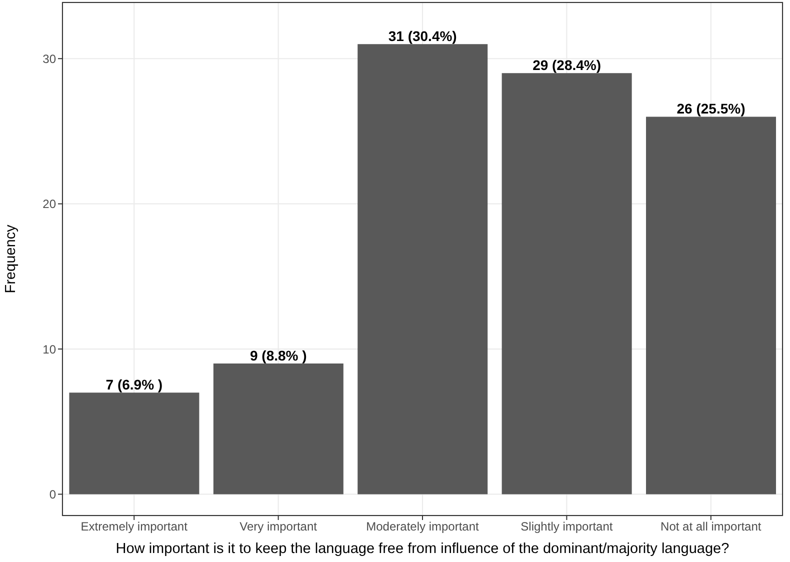 Image resolution: width=790 pixels, height=562 pixels. What do you see at coordinates (49, 59) in the screenshot?
I see `y-tick-label: 30` at bounding box center [49, 59].